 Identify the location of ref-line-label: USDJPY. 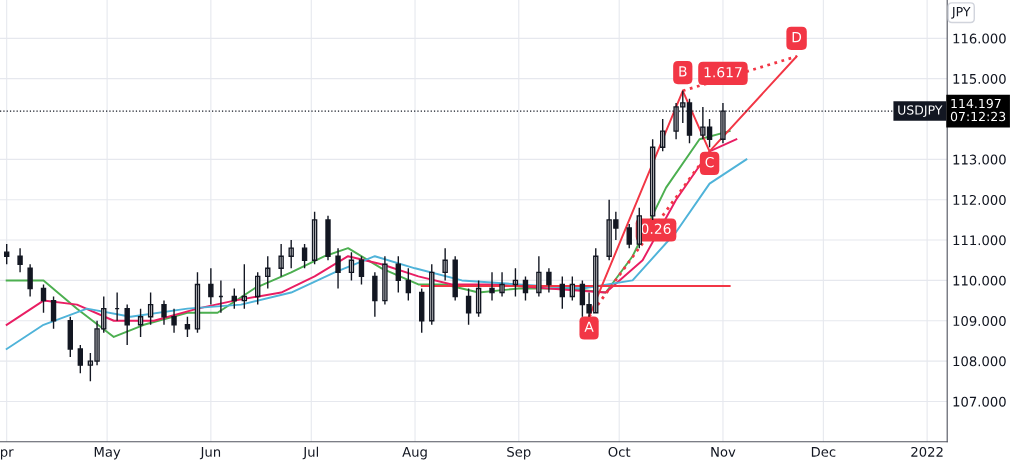
(920, 111).